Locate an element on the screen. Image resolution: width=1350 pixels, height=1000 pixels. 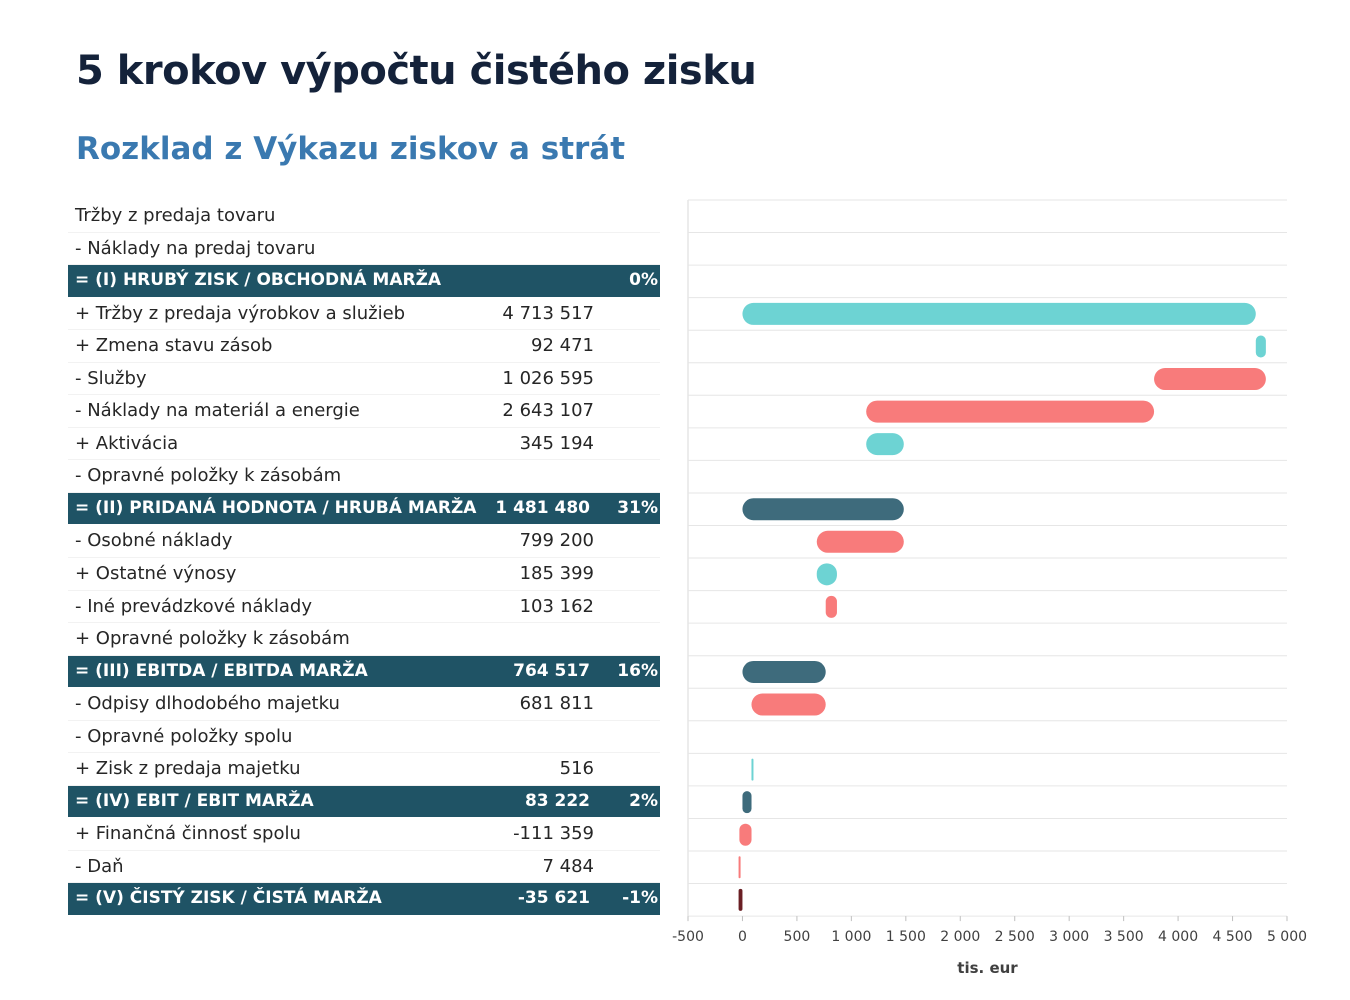
row-label: - Opravné položky spolu is located at coordinates (184, 736).